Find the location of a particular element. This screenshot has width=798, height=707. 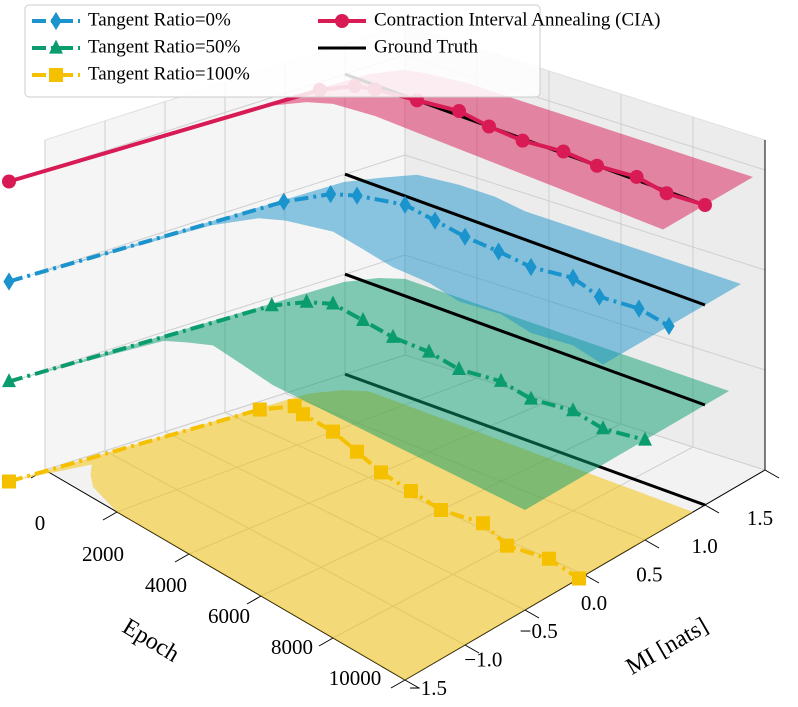

z-grid-line is located at coordinates (405, 212).